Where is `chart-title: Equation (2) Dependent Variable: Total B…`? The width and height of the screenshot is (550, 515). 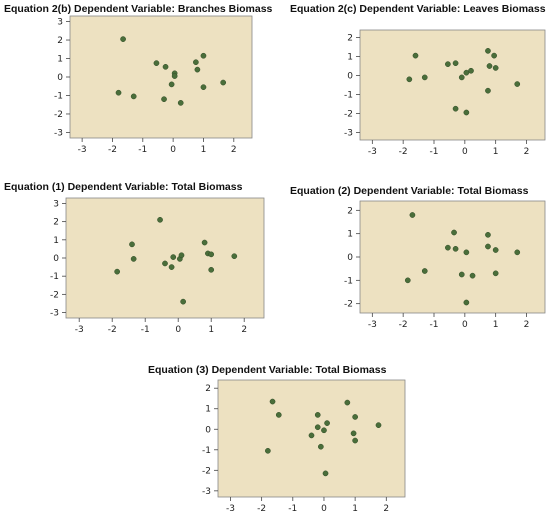
chart-title: Equation (2) Dependent Variable: Total B… is located at coordinates (409, 191).